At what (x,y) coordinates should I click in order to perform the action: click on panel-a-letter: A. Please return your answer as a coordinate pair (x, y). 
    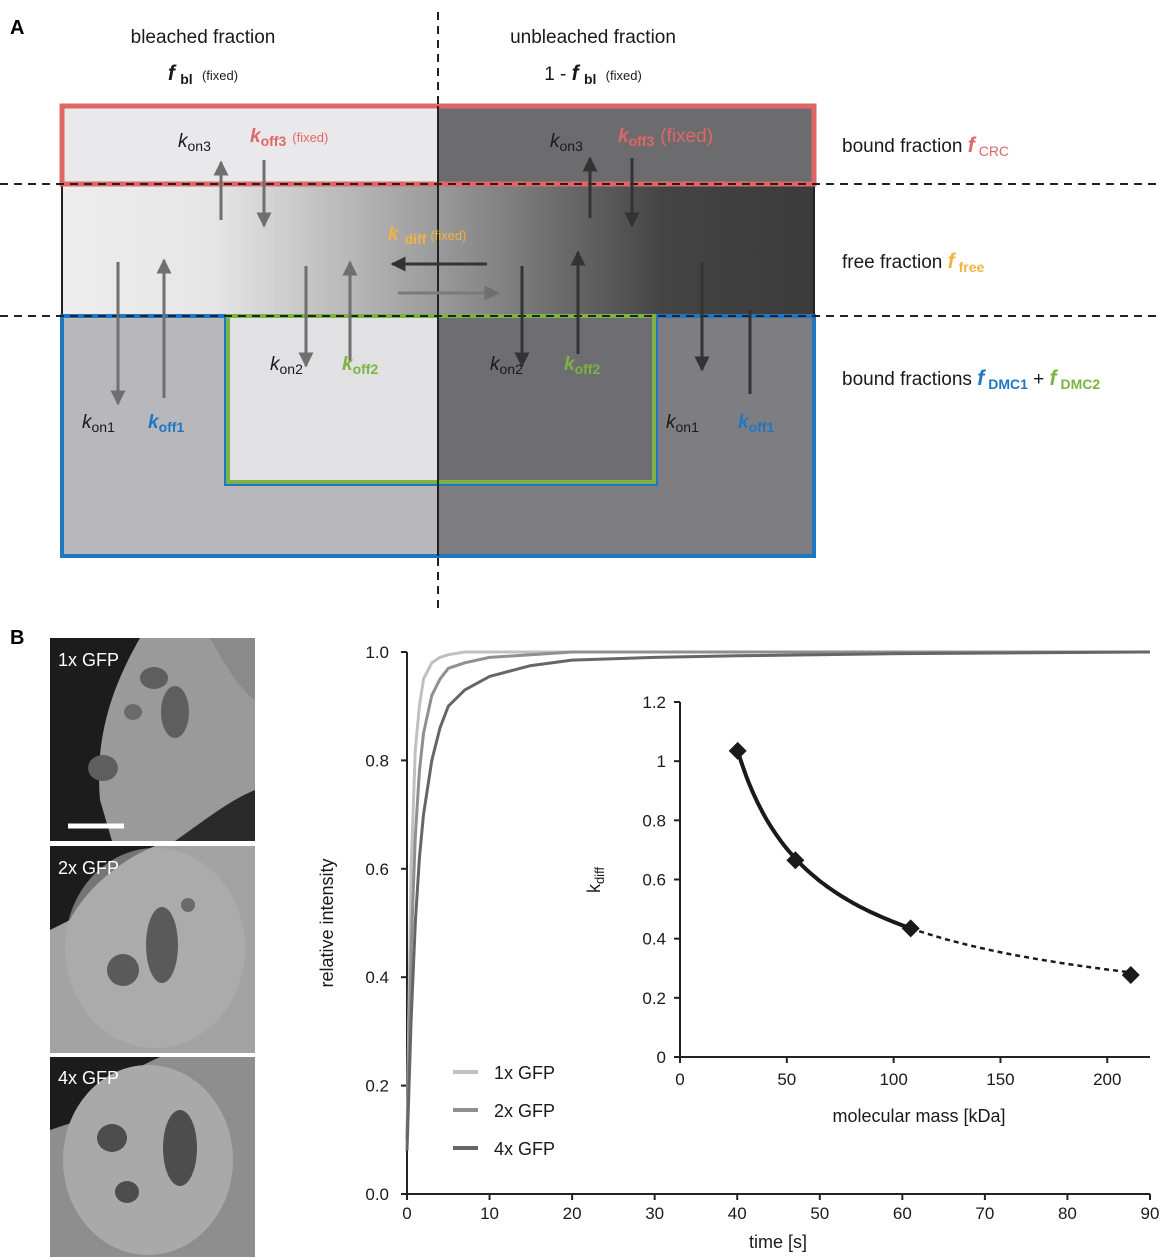
    Looking at the image, I should click on (17, 28).